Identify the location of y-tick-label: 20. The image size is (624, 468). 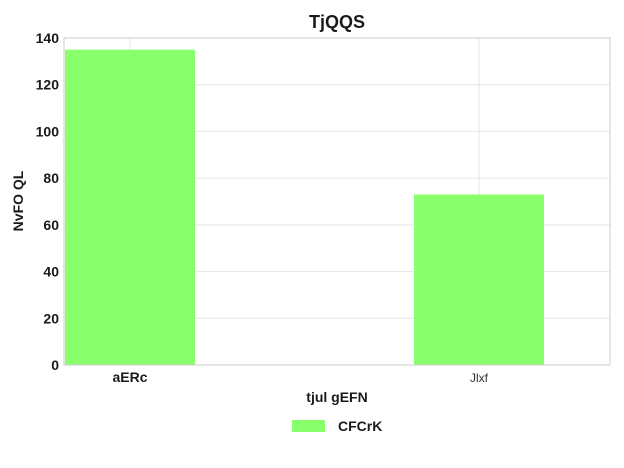
(51, 318).